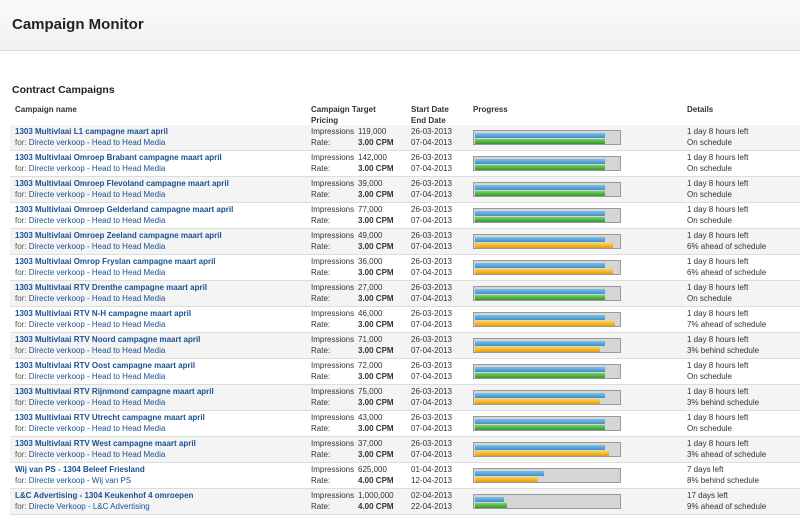 This screenshot has width=800, height=515. I want to click on target-values: 72,000 3.00 CPM, so click(376, 371).